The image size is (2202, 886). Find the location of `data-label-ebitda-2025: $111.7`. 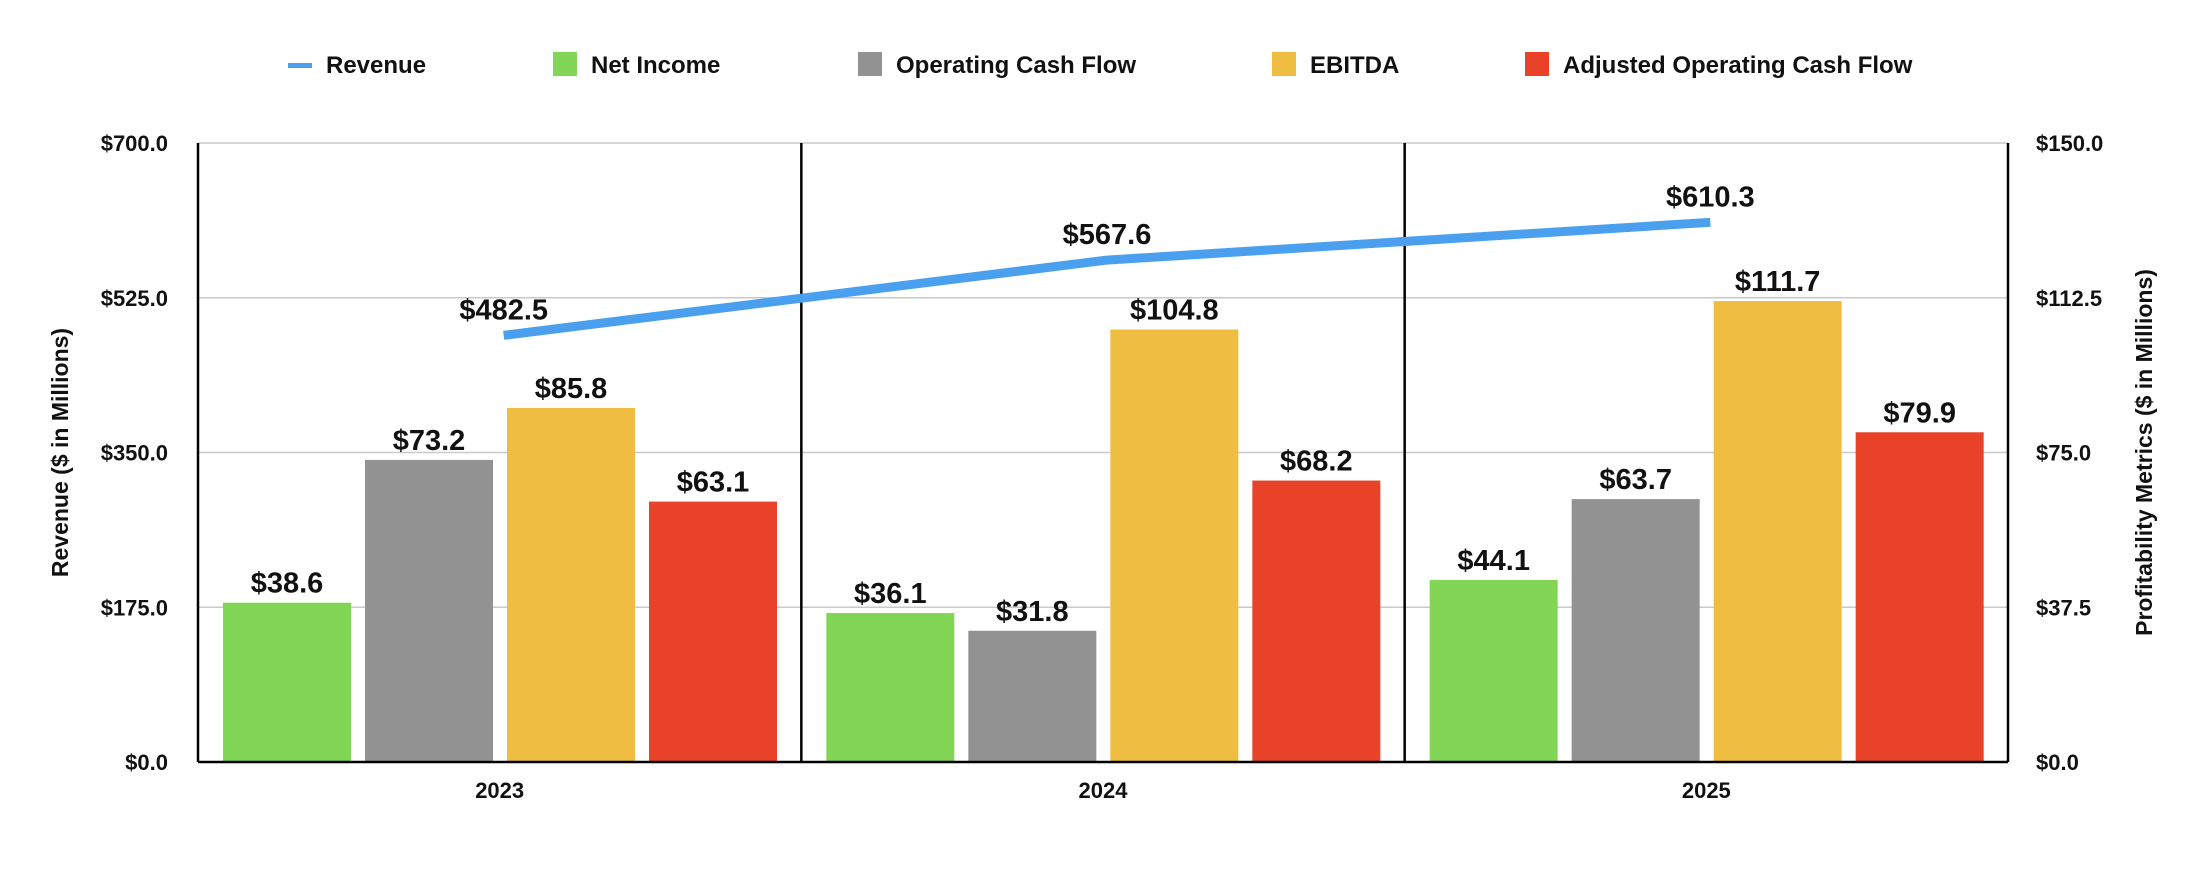

data-label-ebitda-2025: $111.7 is located at coordinates (1778, 282).